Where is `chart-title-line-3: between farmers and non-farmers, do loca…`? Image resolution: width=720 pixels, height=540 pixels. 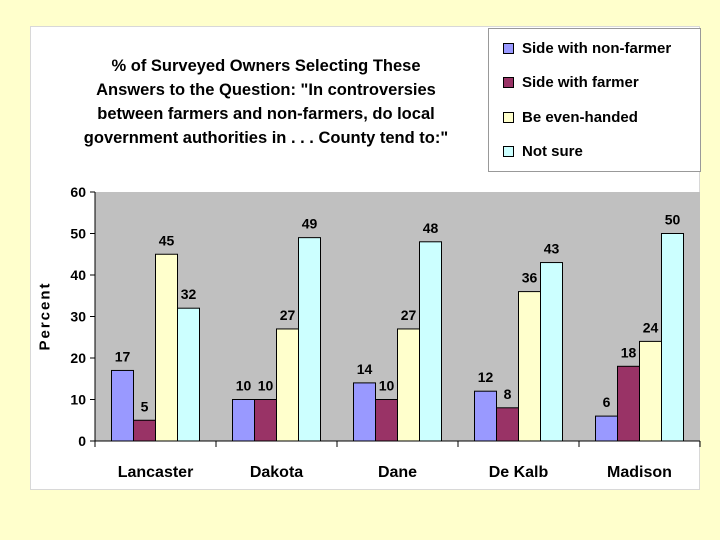 chart-title-line-3: between farmers and non-farmers, do loca… is located at coordinates (266, 114).